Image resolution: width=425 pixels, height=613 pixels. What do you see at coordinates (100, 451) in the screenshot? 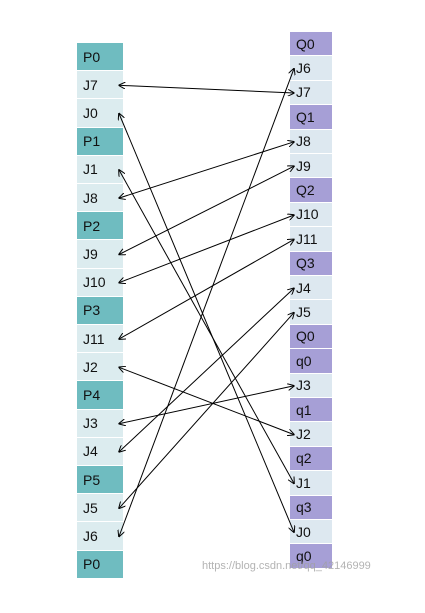
I see `left-item-j4: J4` at bounding box center [100, 451].